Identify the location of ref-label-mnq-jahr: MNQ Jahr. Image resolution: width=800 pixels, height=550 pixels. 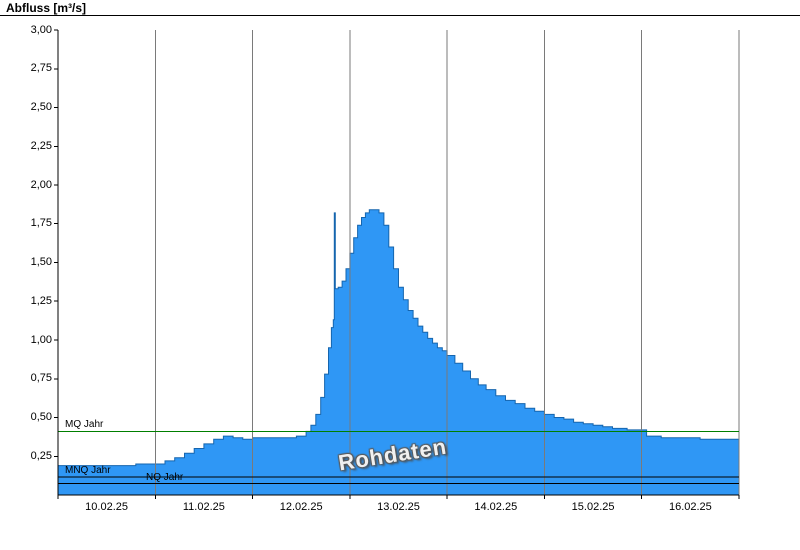
(88, 471).